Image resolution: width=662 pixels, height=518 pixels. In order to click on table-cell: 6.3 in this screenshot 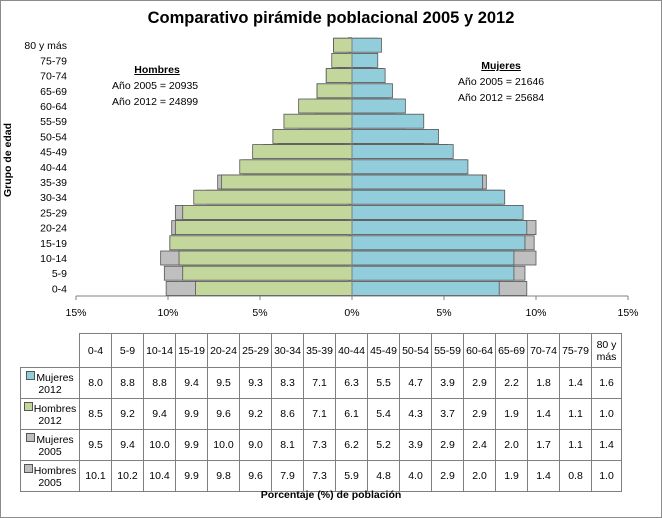, I will do `click(351, 383)`.